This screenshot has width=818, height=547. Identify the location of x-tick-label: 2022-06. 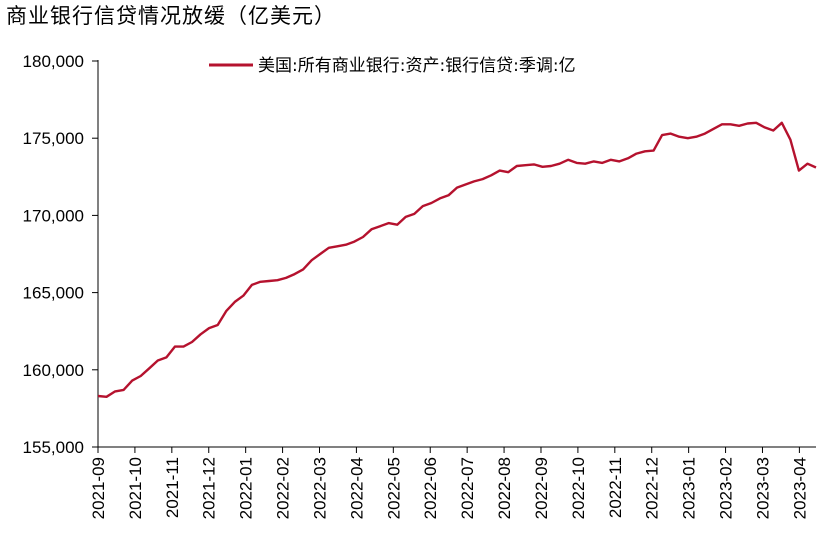
(430, 488).